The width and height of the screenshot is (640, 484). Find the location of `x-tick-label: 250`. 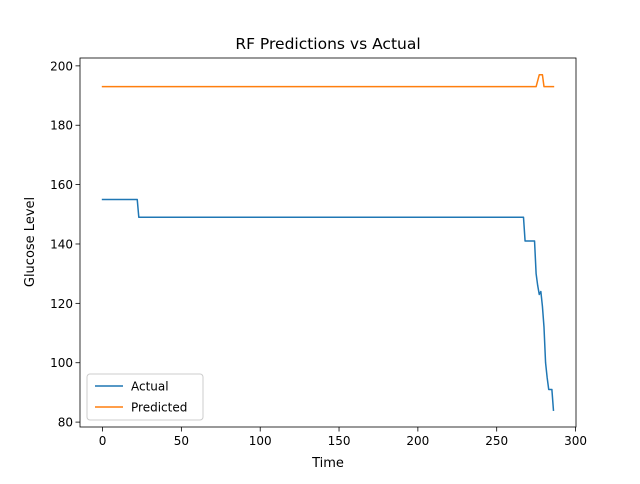

x-tick-label: 250 is located at coordinates (496, 441).